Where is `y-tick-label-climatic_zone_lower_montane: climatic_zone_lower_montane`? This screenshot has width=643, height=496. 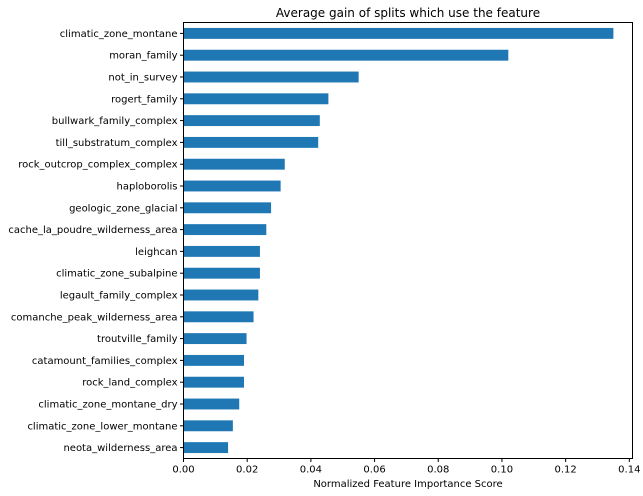 y-tick-label-climatic_zone_lower_montane: climatic_zone_lower_montane is located at coordinates (102, 426).